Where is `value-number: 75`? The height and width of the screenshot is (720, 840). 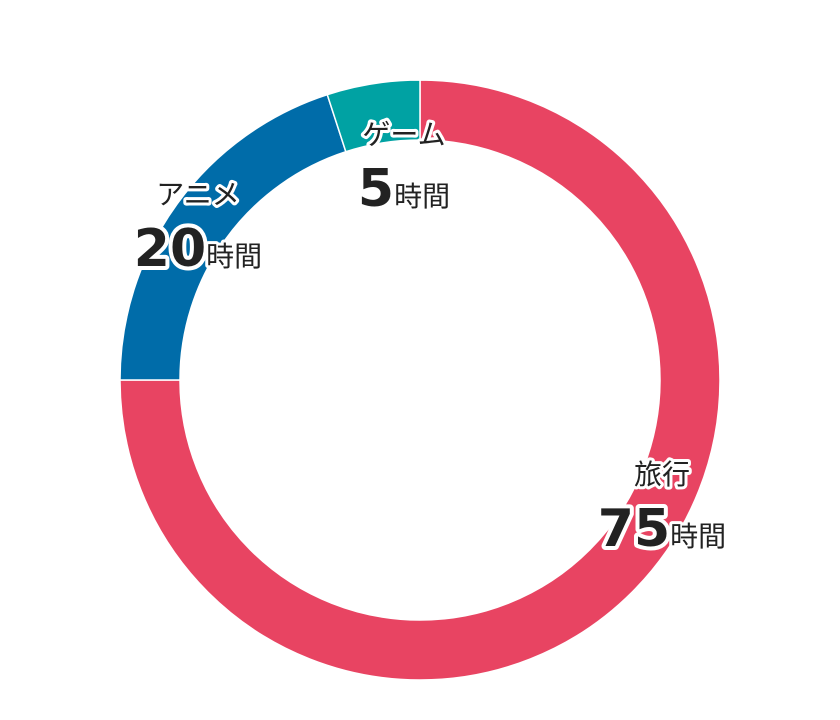
value-number: 75 is located at coordinates (634, 529).